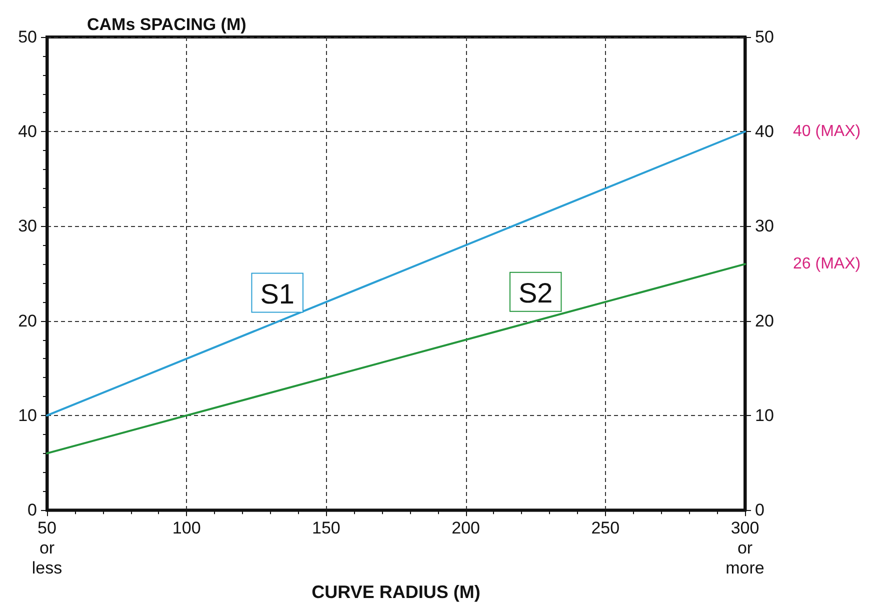  Describe the element at coordinates (186, 528) in the screenshot. I see `x-tick-label: 100` at that location.